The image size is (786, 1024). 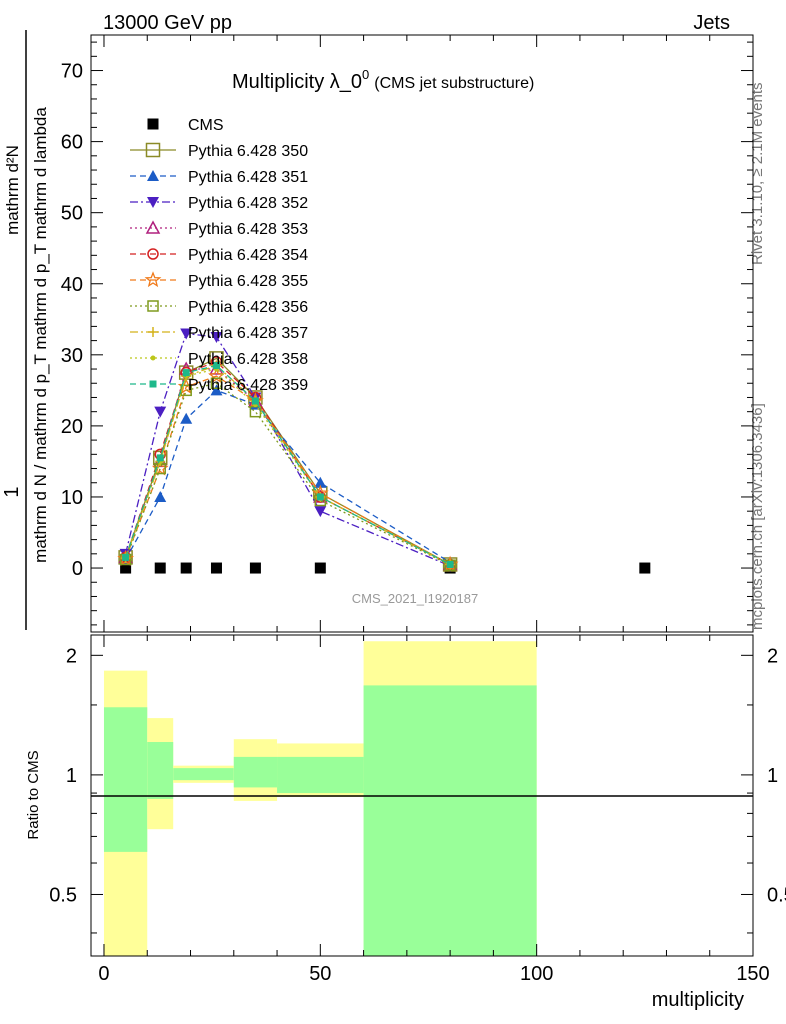 I want to click on title-subtitle: (CMS jet substructure), so click(x=454, y=83).